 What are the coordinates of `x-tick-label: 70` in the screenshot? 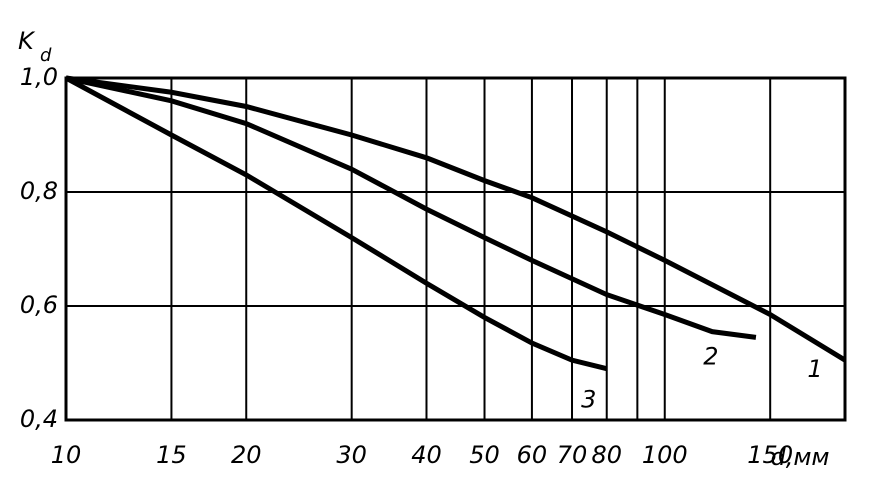 It's located at (572, 455).